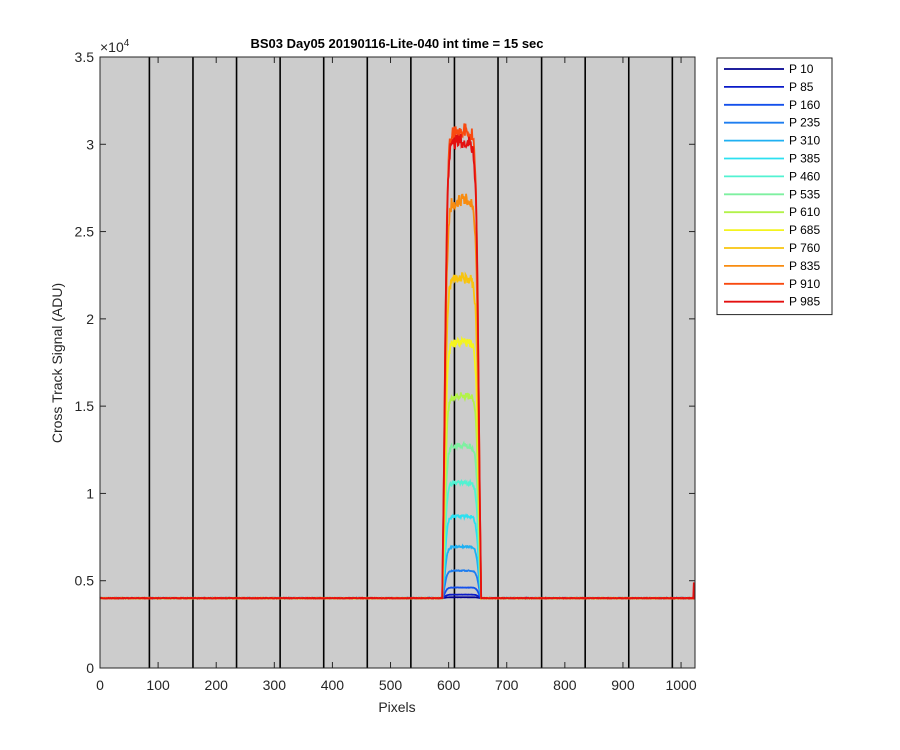  I want to click on x-axis-label: Pixels, so click(396, 707).